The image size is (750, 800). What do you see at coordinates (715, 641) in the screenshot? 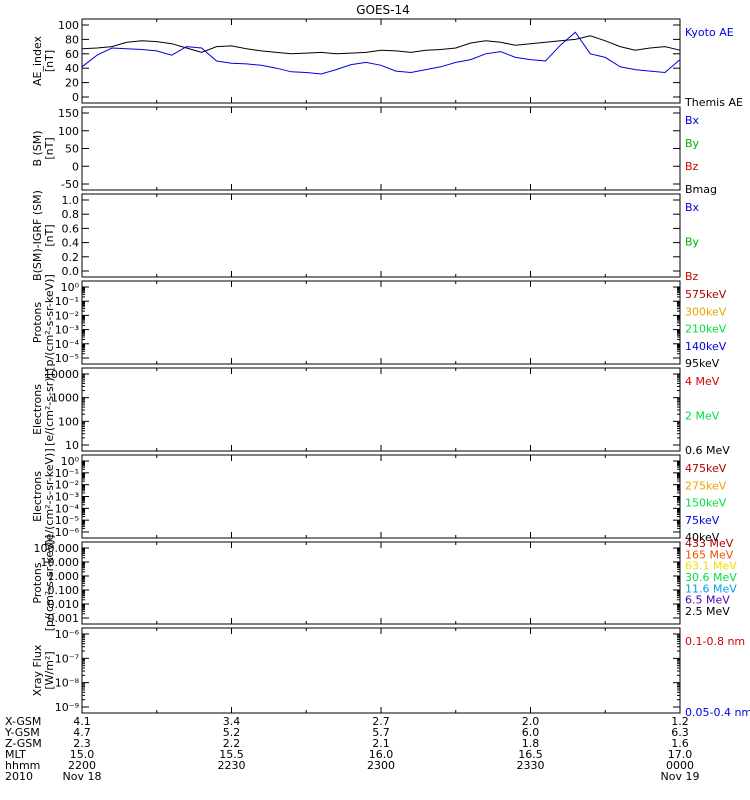
I see `legend-entry: 0.1-0.8 nm` at bounding box center [715, 641].